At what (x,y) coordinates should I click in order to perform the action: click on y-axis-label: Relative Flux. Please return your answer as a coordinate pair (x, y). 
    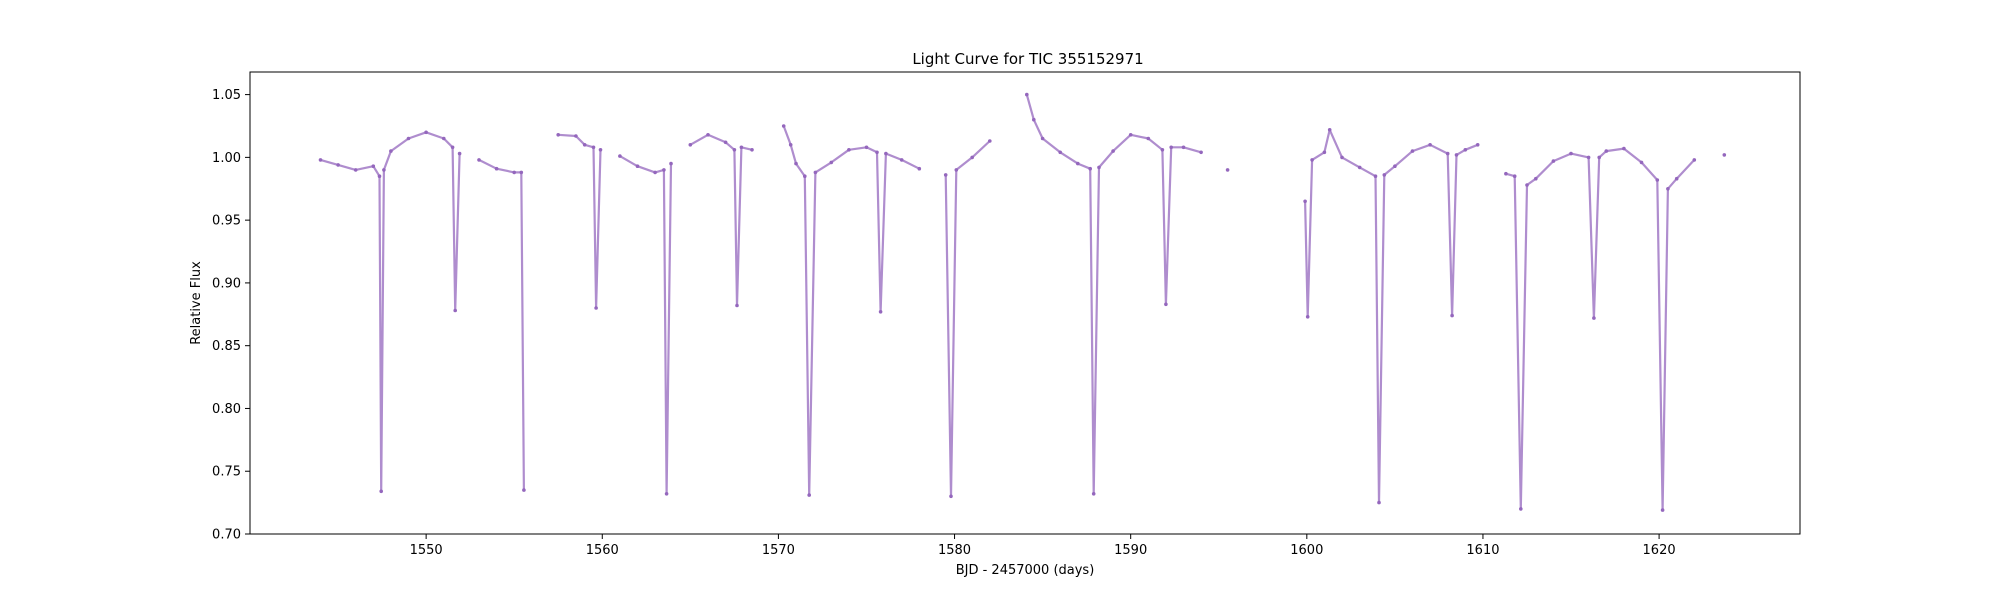
    Looking at the image, I should click on (196, 303).